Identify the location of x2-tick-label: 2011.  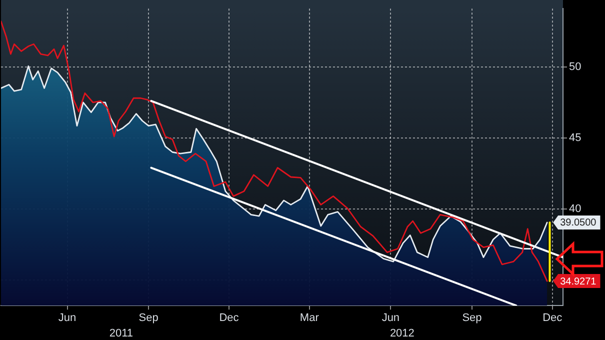
(121, 333).